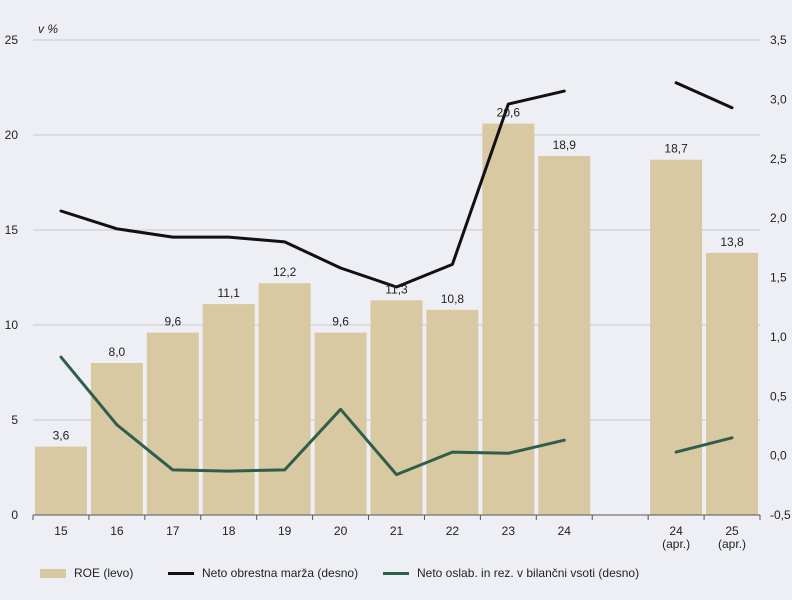 The image size is (792, 600). I want to click on unit-label: v %, so click(48, 29).